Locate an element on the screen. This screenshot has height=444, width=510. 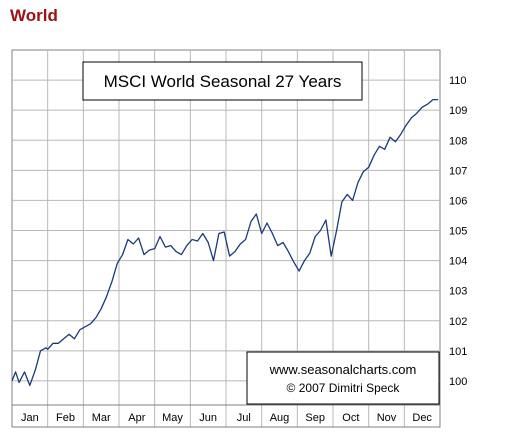
y-tick-label: 100 is located at coordinates (458, 382).